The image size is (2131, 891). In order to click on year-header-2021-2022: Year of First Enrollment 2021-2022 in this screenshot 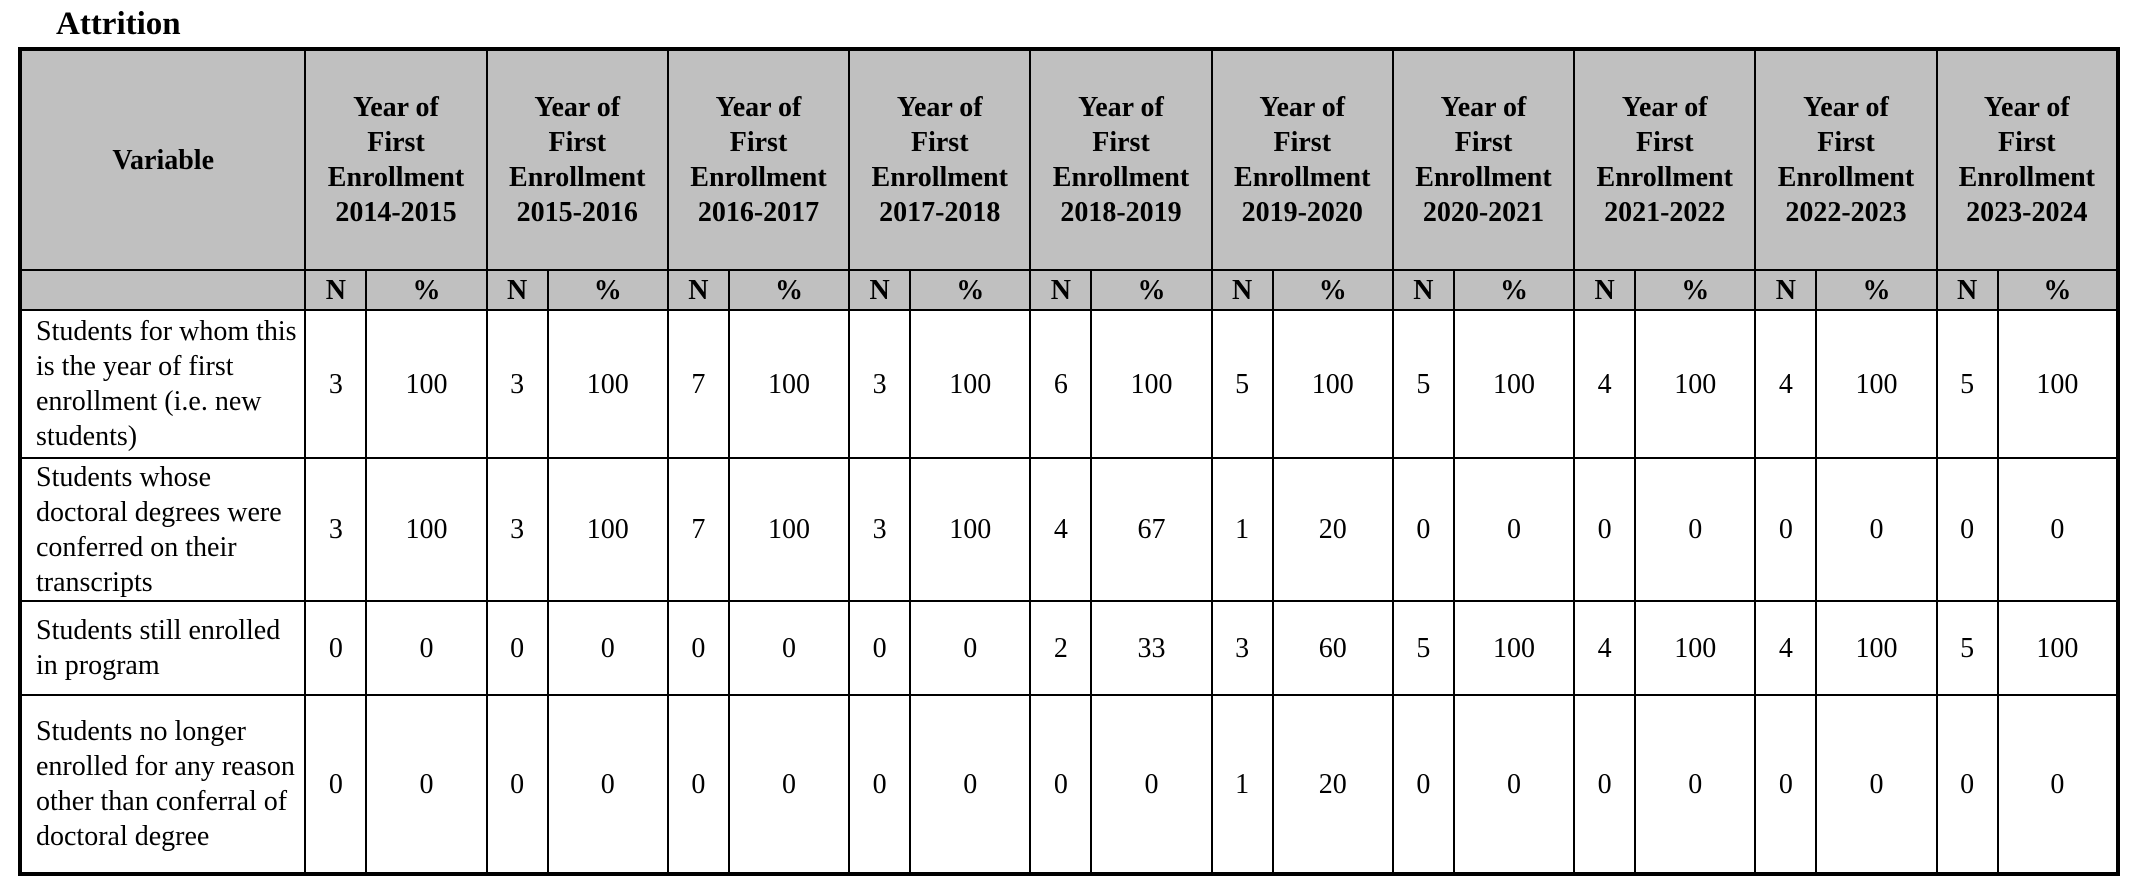, I will do `click(1665, 159)`.